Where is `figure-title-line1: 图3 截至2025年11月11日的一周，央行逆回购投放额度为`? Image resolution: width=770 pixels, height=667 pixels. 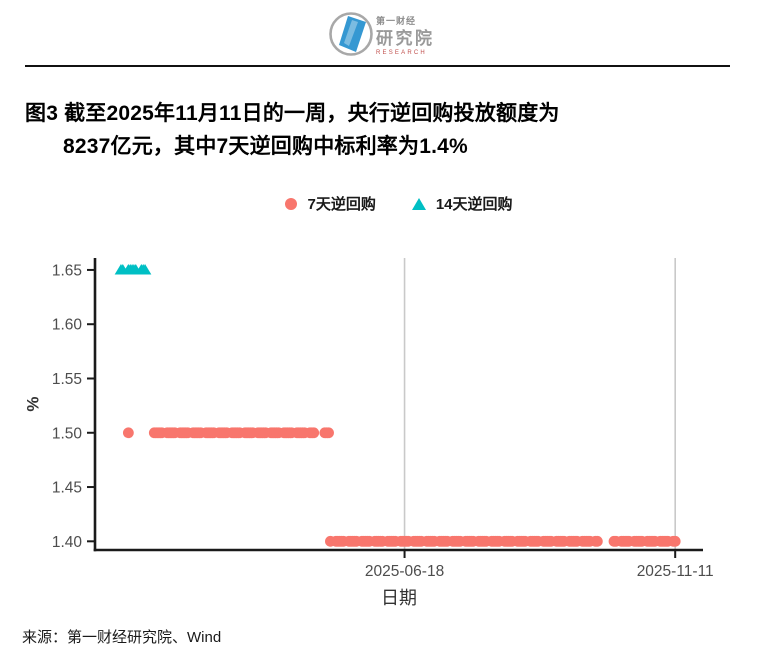 figure-title-line1: 图3 截至2025年11月11日的一周，央行逆回购投放额度为 is located at coordinates (292, 113).